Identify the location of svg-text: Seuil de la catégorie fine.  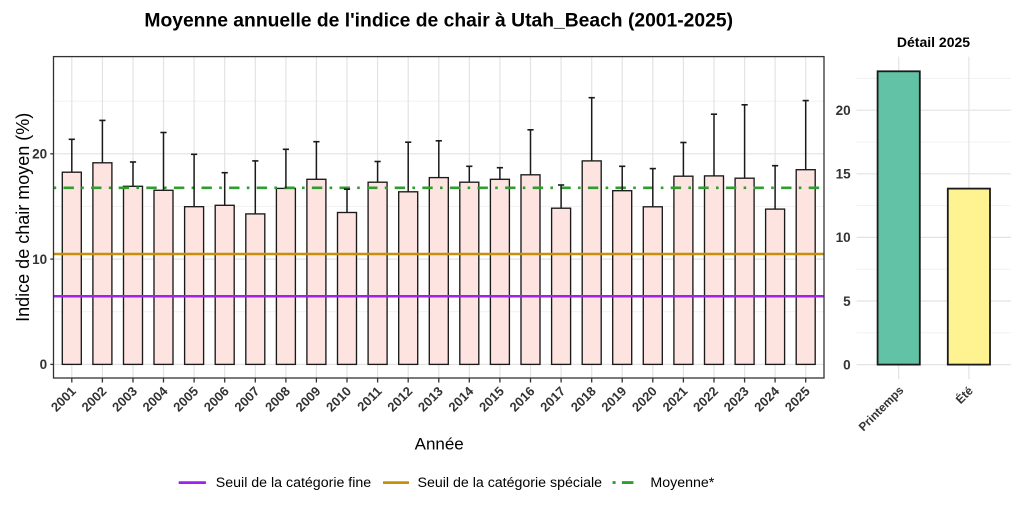
(293, 483).